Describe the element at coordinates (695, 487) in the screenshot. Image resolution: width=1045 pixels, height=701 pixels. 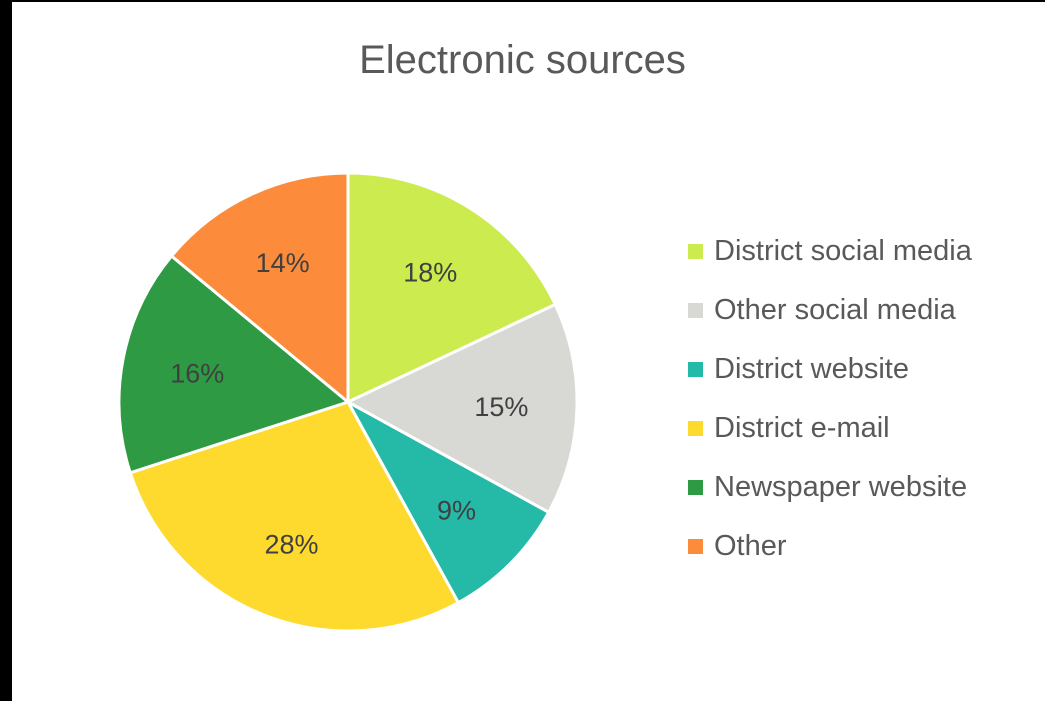
I see `legend-swatch-newspaper-website` at that location.